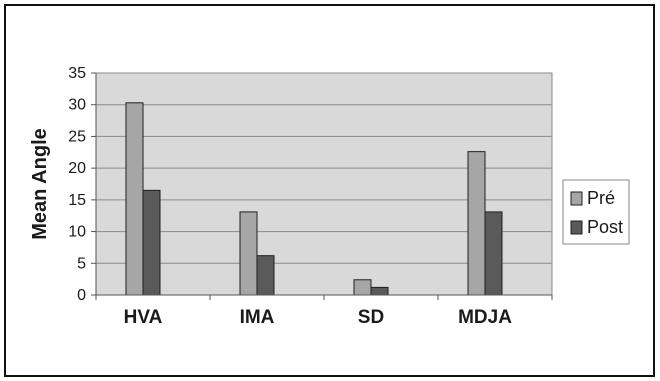 This screenshot has width=660, height=381. Describe the element at coordinates (605, 227) in the screenshot. I see `legend-label: Post` at that location.